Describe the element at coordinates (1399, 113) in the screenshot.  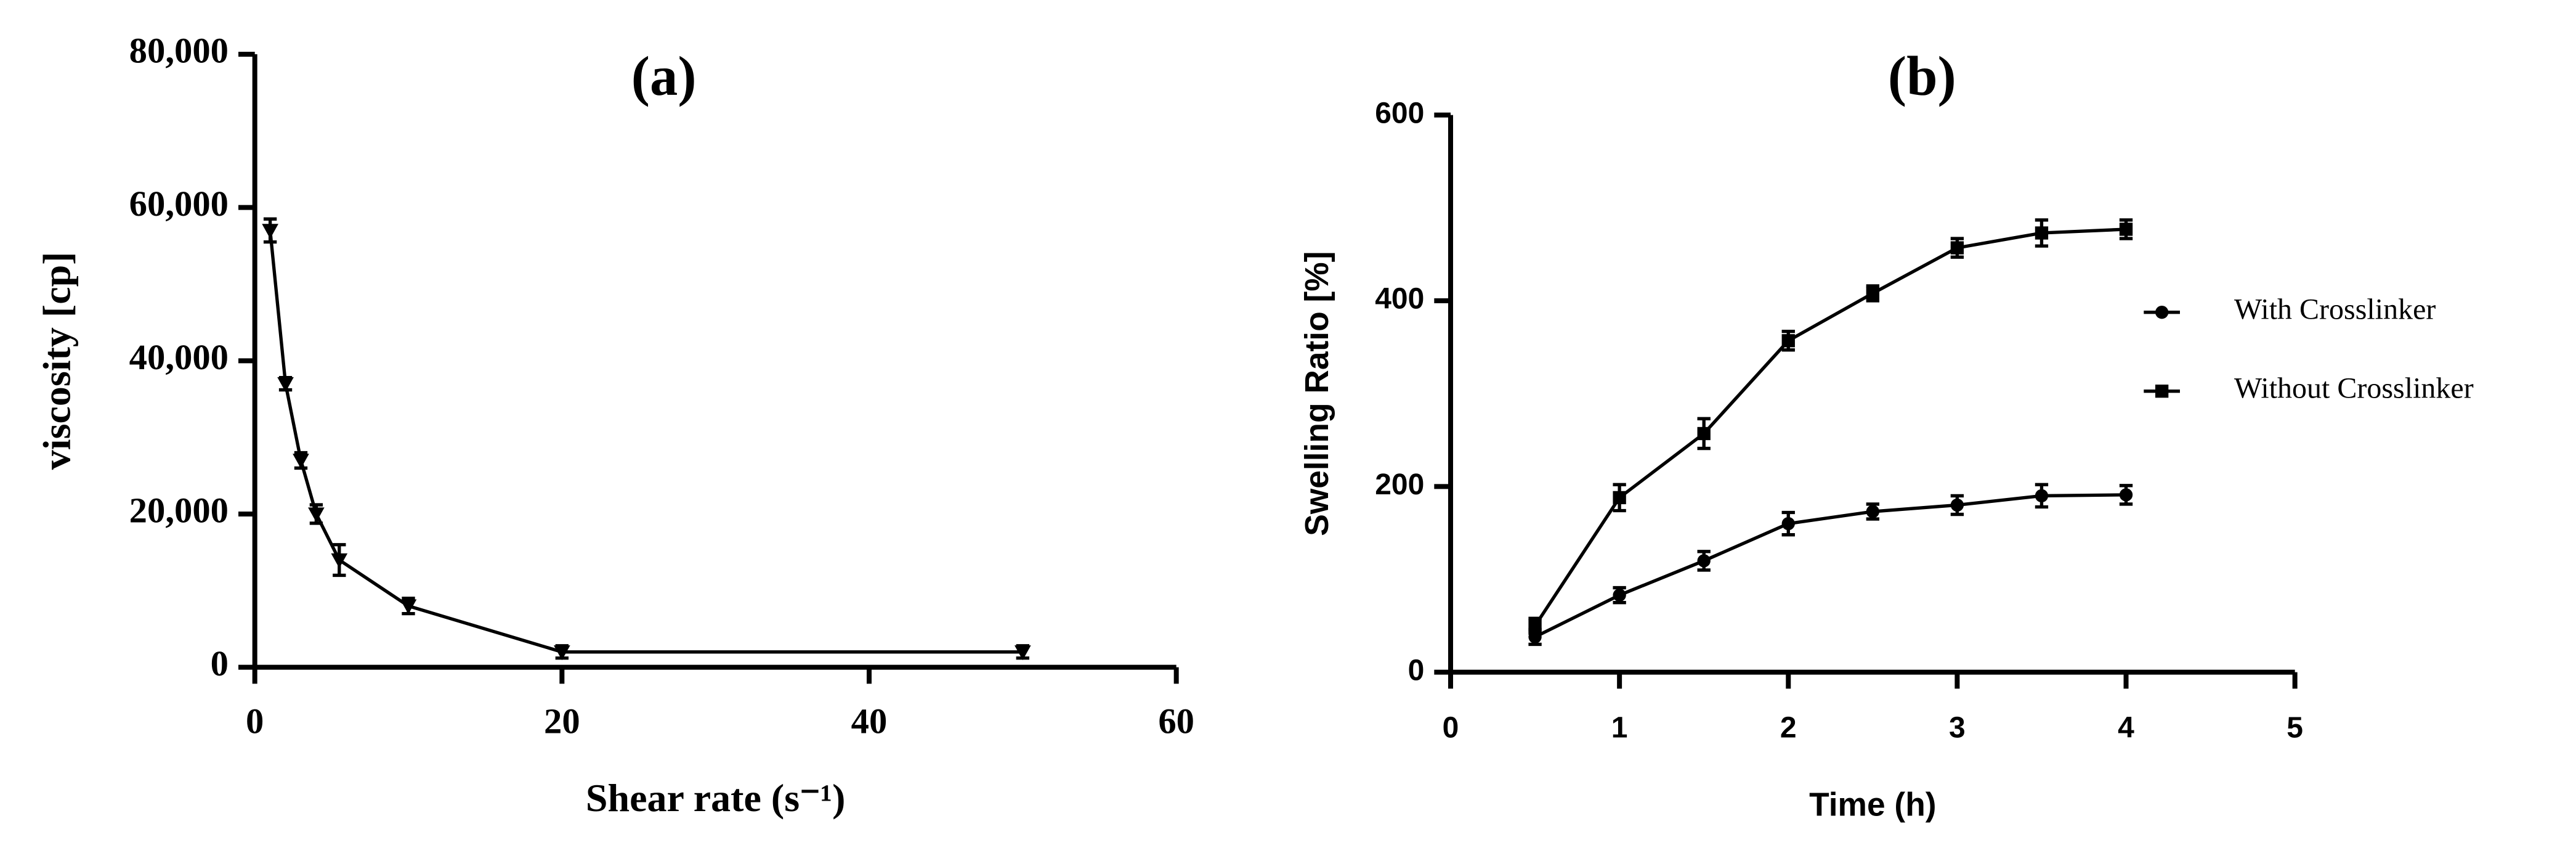
I see `y-tick-label: 600` at that location.